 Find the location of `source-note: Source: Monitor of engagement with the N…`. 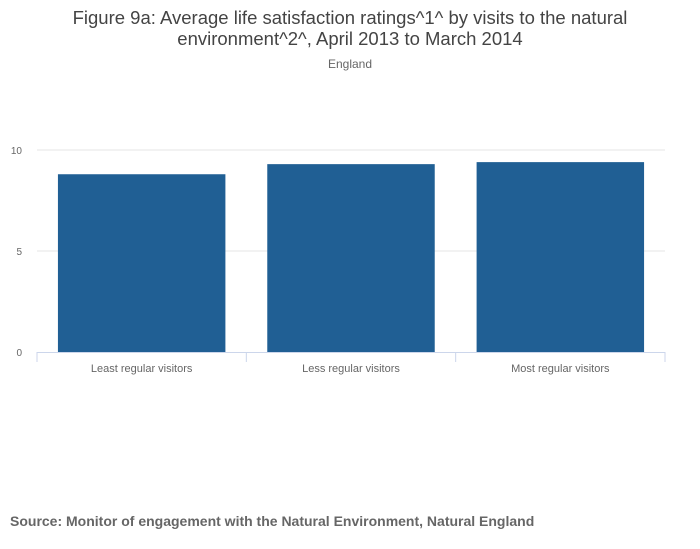

source-note: Source: Monitor of engagement with the N… is located at coordinates (272, 521).